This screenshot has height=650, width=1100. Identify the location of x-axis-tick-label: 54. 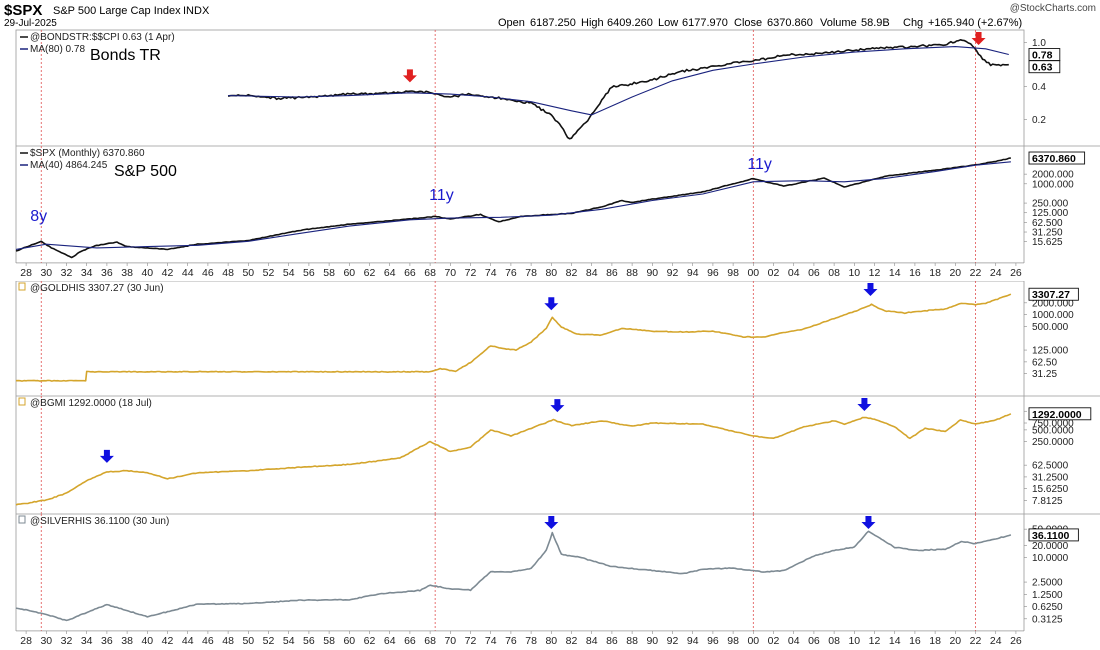
(289, 641).